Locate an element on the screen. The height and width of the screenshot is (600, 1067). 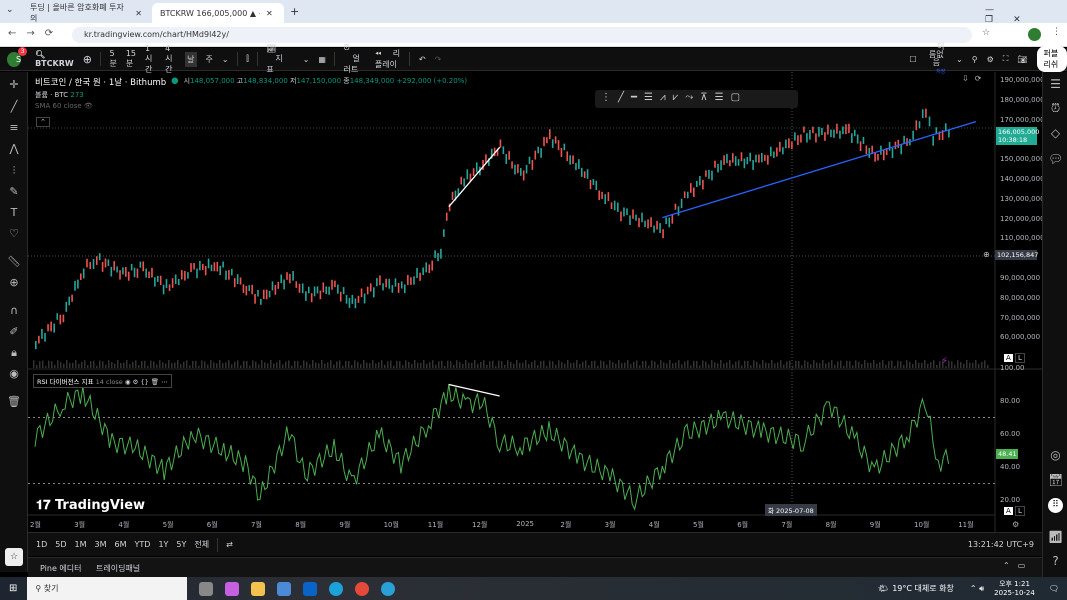
interval-1h: 1시간 is located at coordinates (149, 58).